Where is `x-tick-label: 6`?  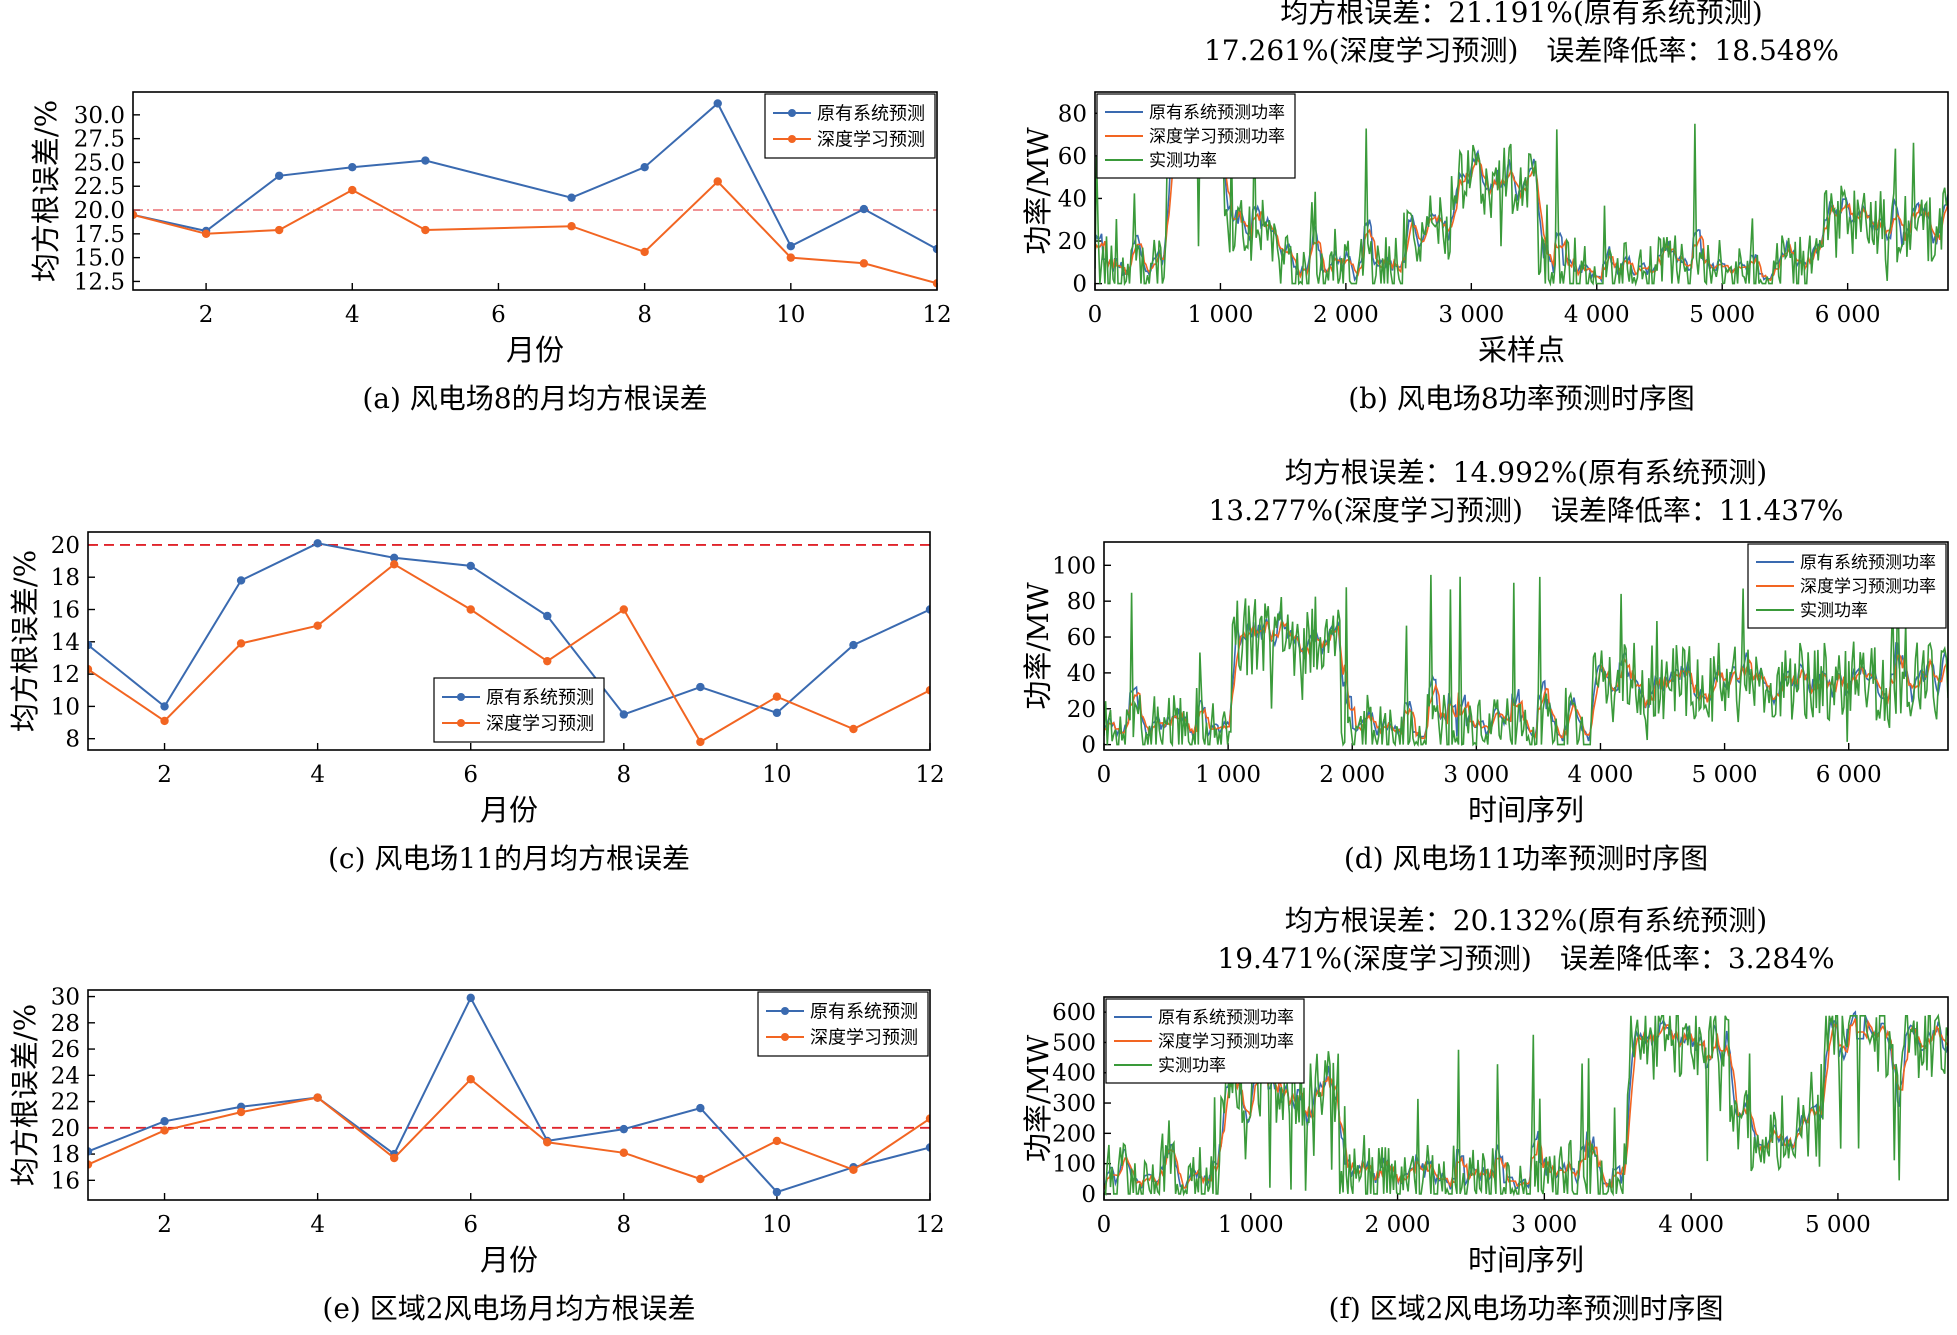
x-tick-label: 6 is located at coordinates (498, 315).